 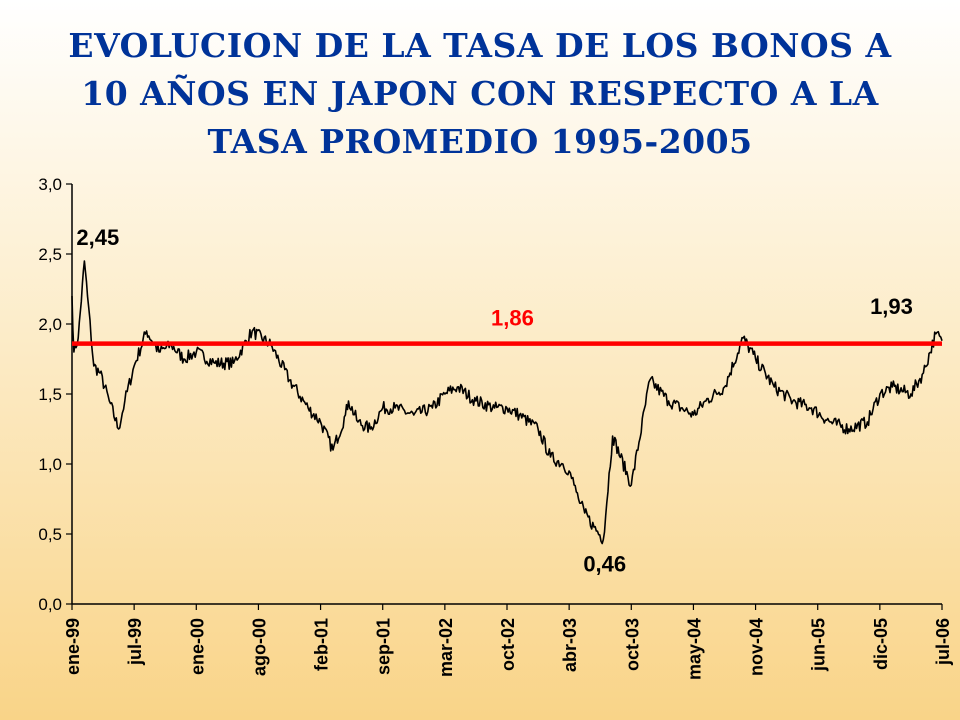 What do you see at coordinates (480, 141) in the screenshot?
I see `title-line-3: TASA PROMEDIO 1995-2005` at bounding box center [480, 141].